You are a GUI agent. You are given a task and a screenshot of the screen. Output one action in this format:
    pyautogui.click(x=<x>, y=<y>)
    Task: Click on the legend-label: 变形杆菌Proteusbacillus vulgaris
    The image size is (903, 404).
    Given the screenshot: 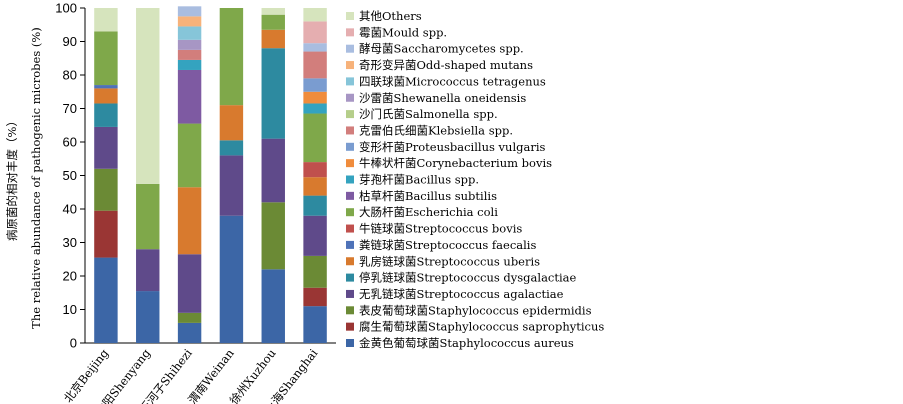 What is the action you would take?
    pyautogui.click(x=452, y=147)
    